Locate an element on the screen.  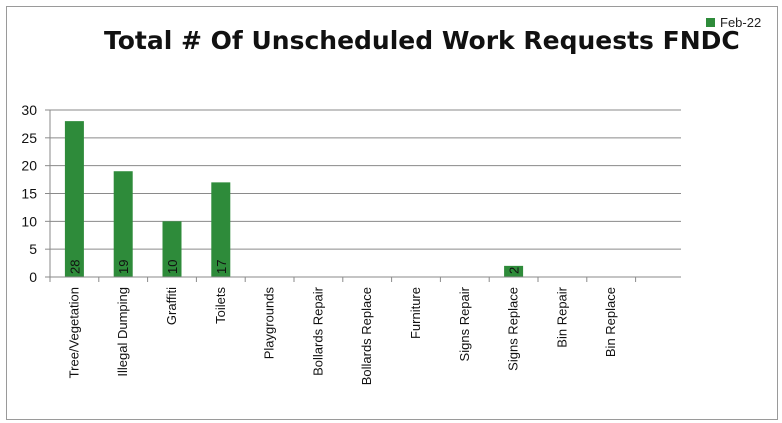
x-category-label: Signs Repair is located at coordinates (464, 323).